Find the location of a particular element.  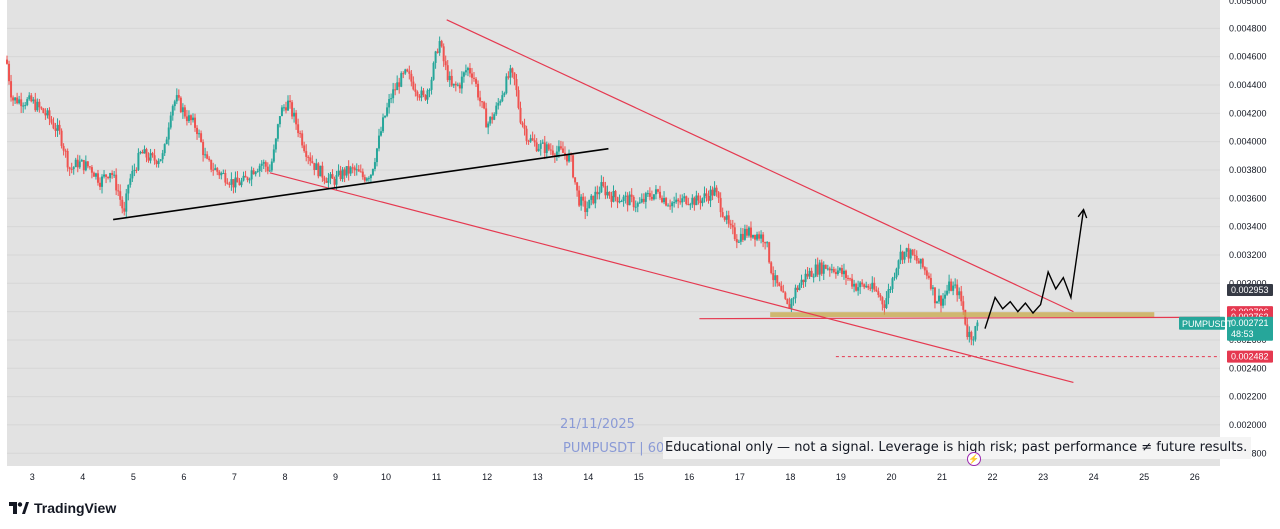

x-tick-label: 12 is located at coordinates (487, 477).